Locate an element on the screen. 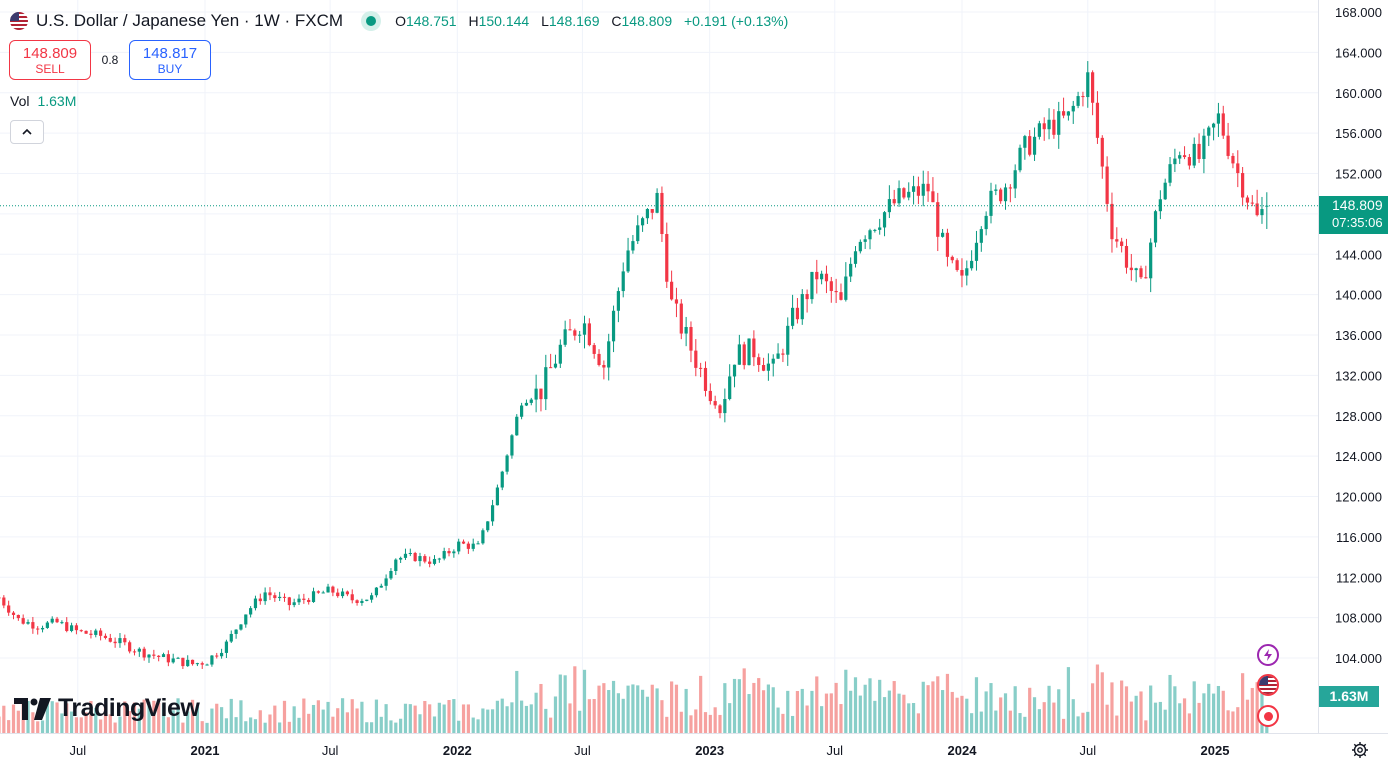  us-flag-event-icon is located at coordinates (1268, 685).